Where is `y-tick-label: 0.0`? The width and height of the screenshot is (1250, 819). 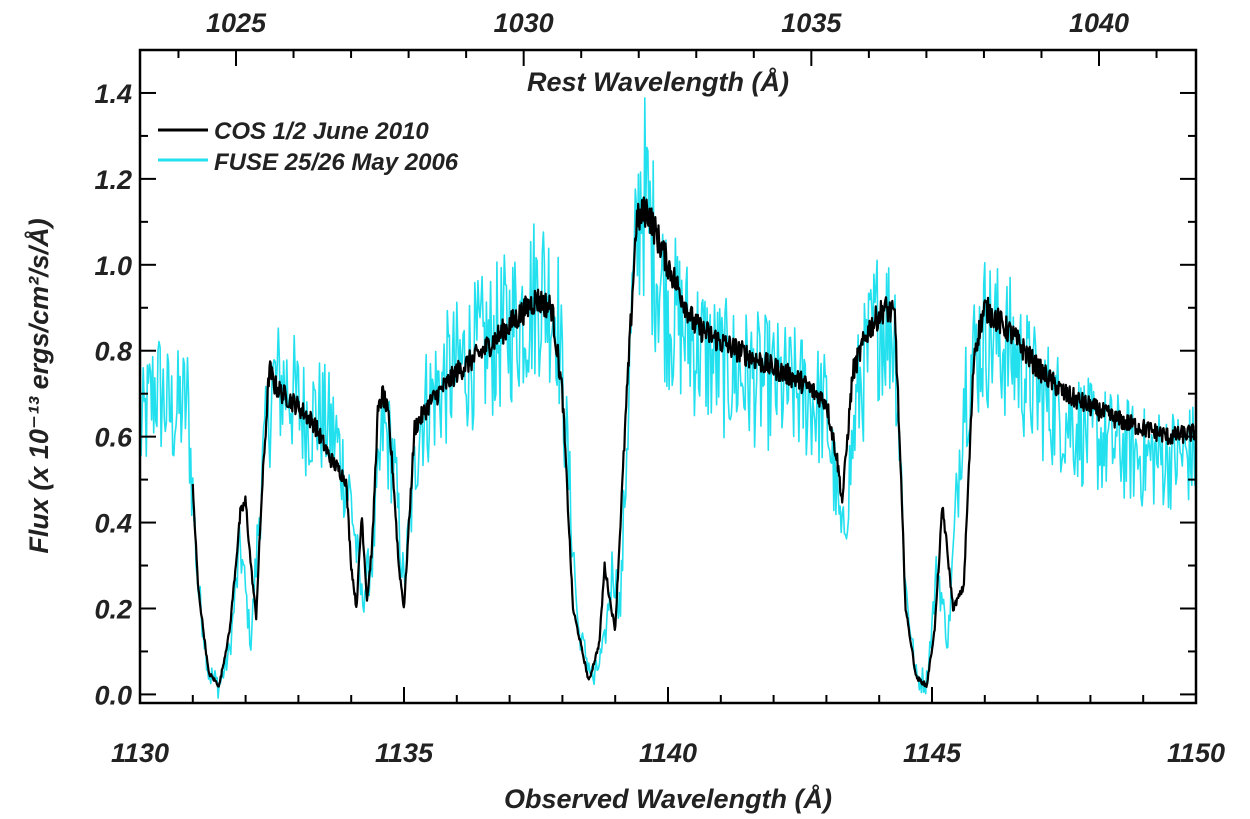 y-tick-label: 0.0 is located at coordinates (113, 695).